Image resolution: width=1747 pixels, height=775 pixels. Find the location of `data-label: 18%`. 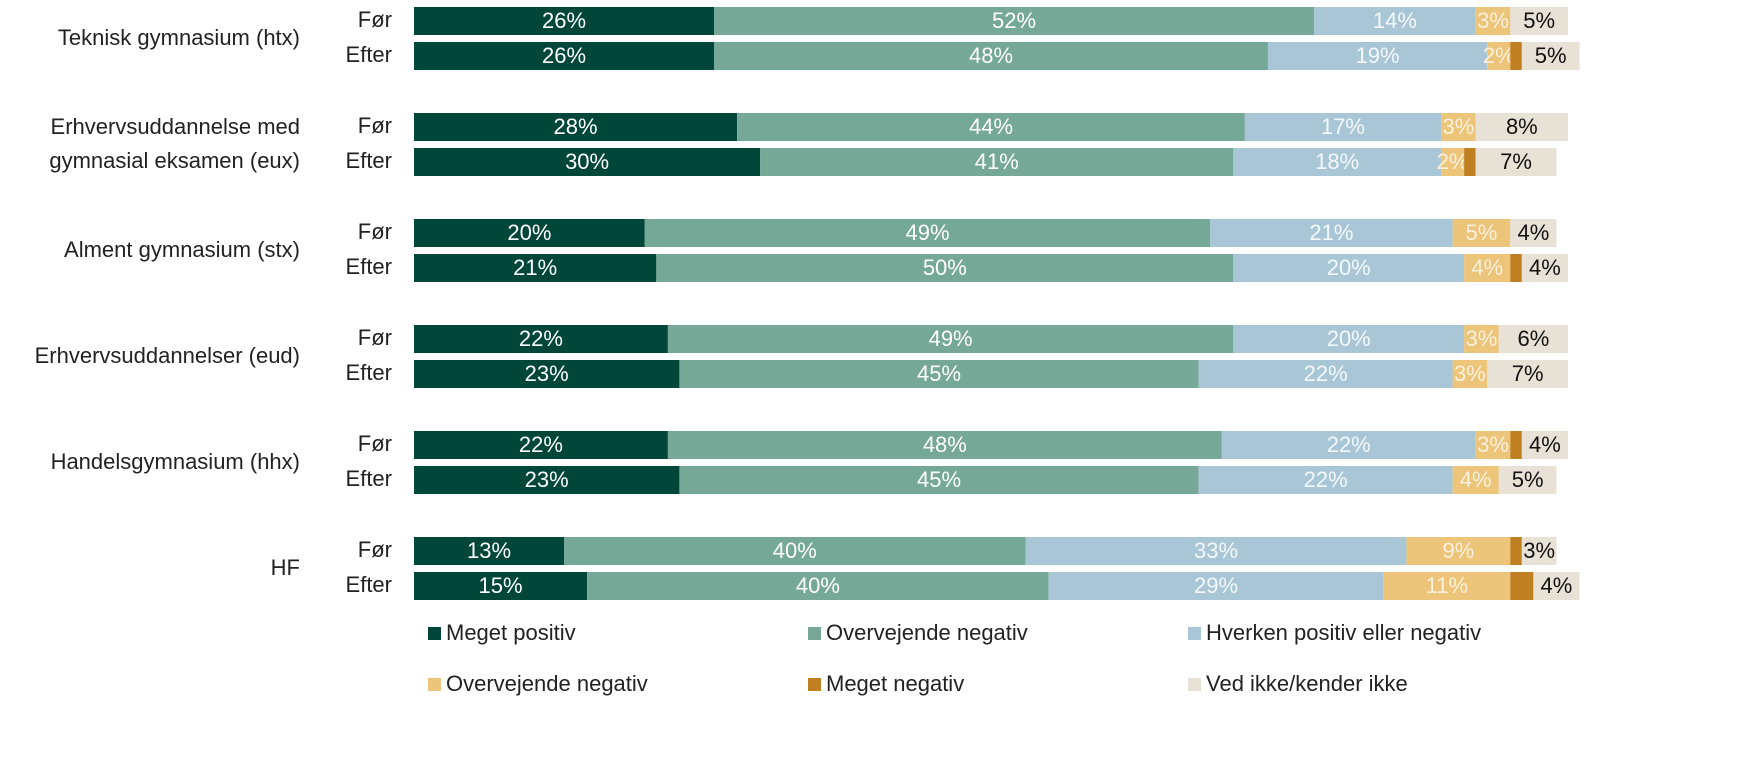

data-label: 18% is located at coordinates (1337, 161).